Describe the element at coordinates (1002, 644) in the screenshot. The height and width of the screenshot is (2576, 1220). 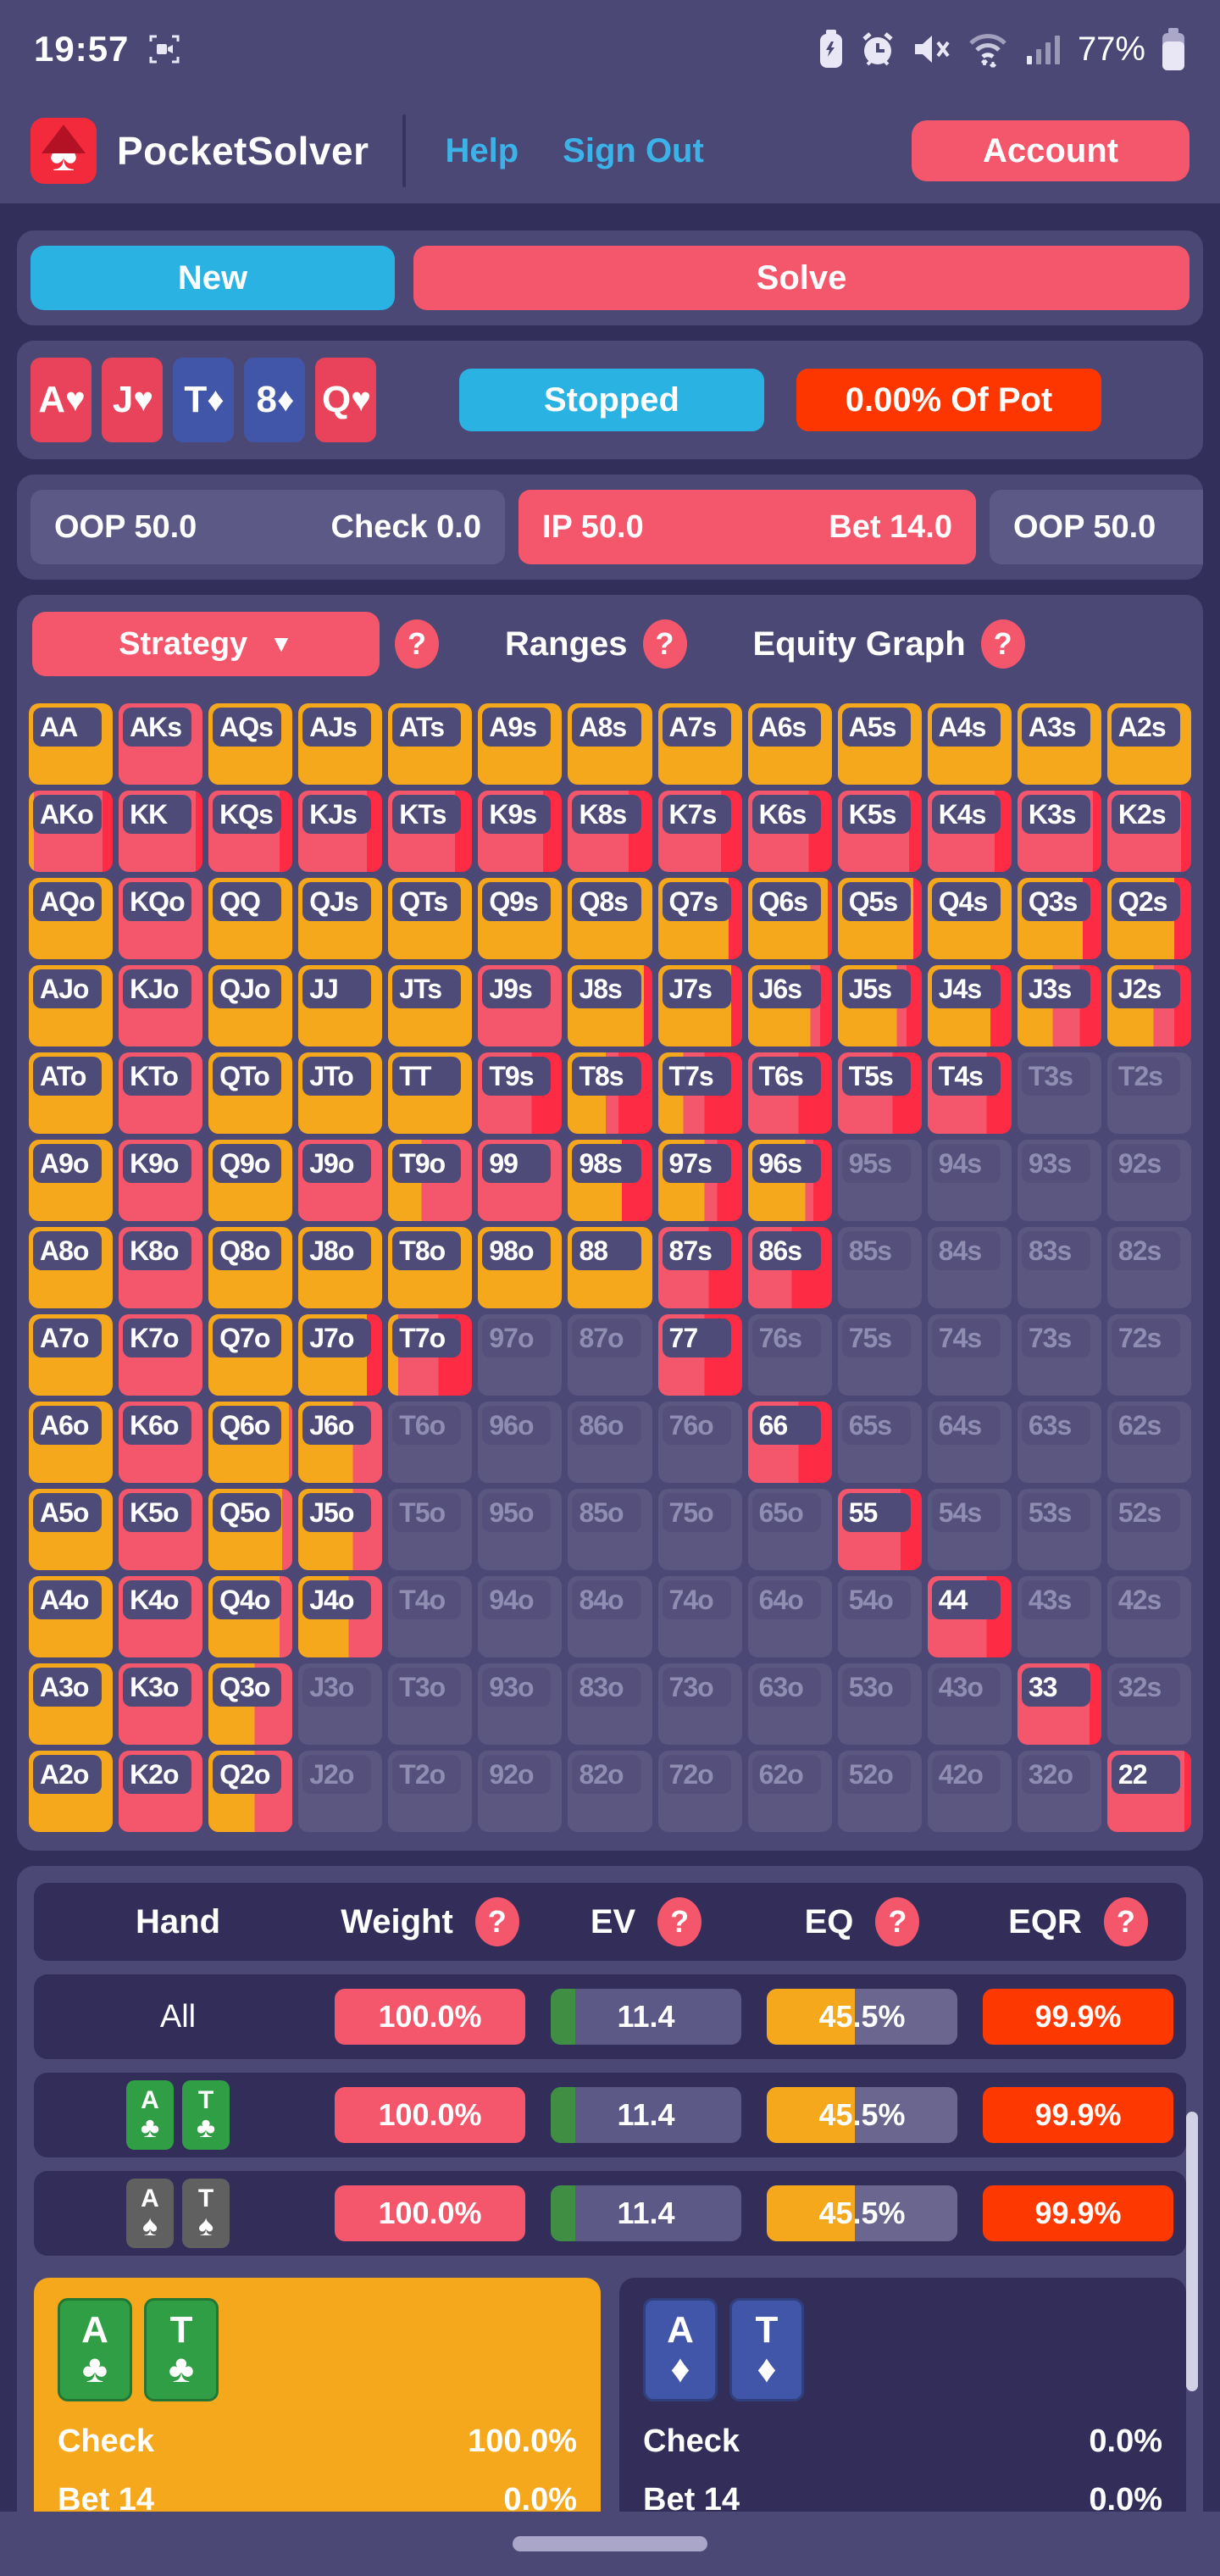
I see `equity-graph-help-button: ?` at that location.